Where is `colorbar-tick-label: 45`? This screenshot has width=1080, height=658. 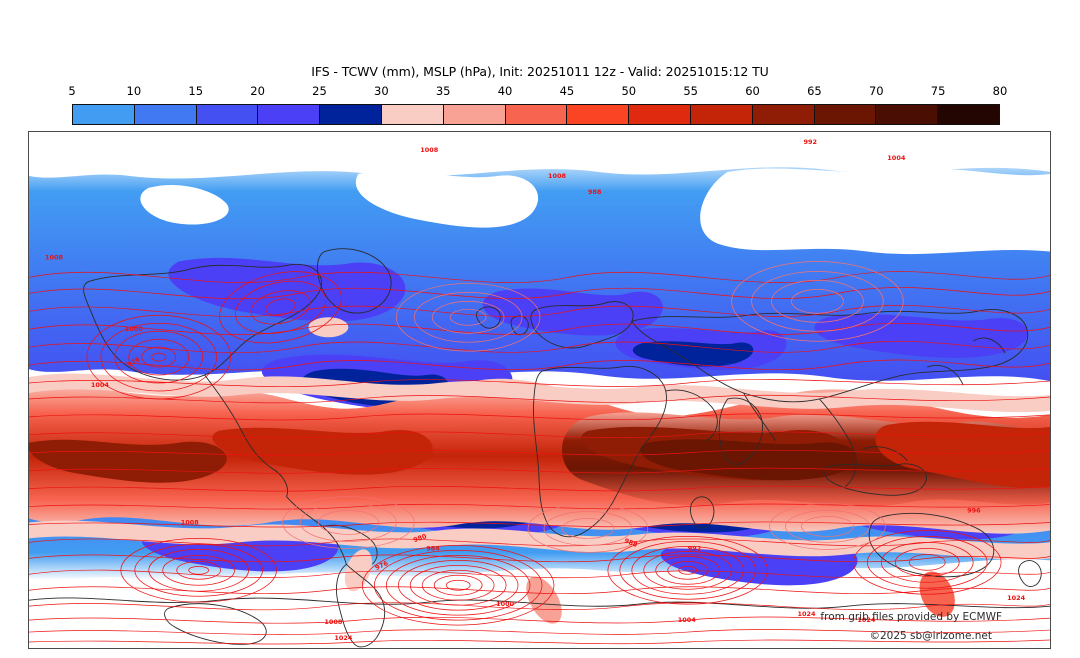
colorbar-tick-label: 45 is located at coordinates (567, 91).